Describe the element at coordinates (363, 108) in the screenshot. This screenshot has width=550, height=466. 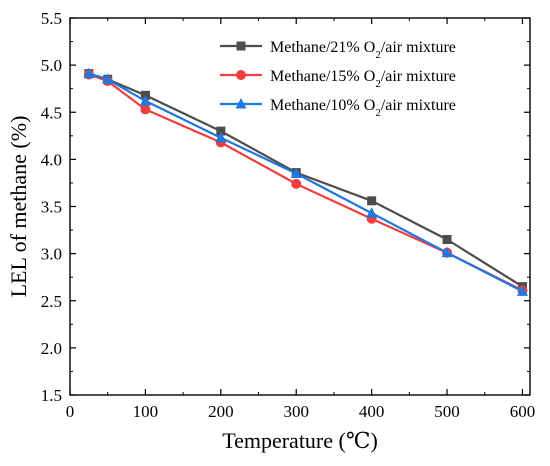
I see `legend-label-3: Methane/10% O2/air mixture` at that location.